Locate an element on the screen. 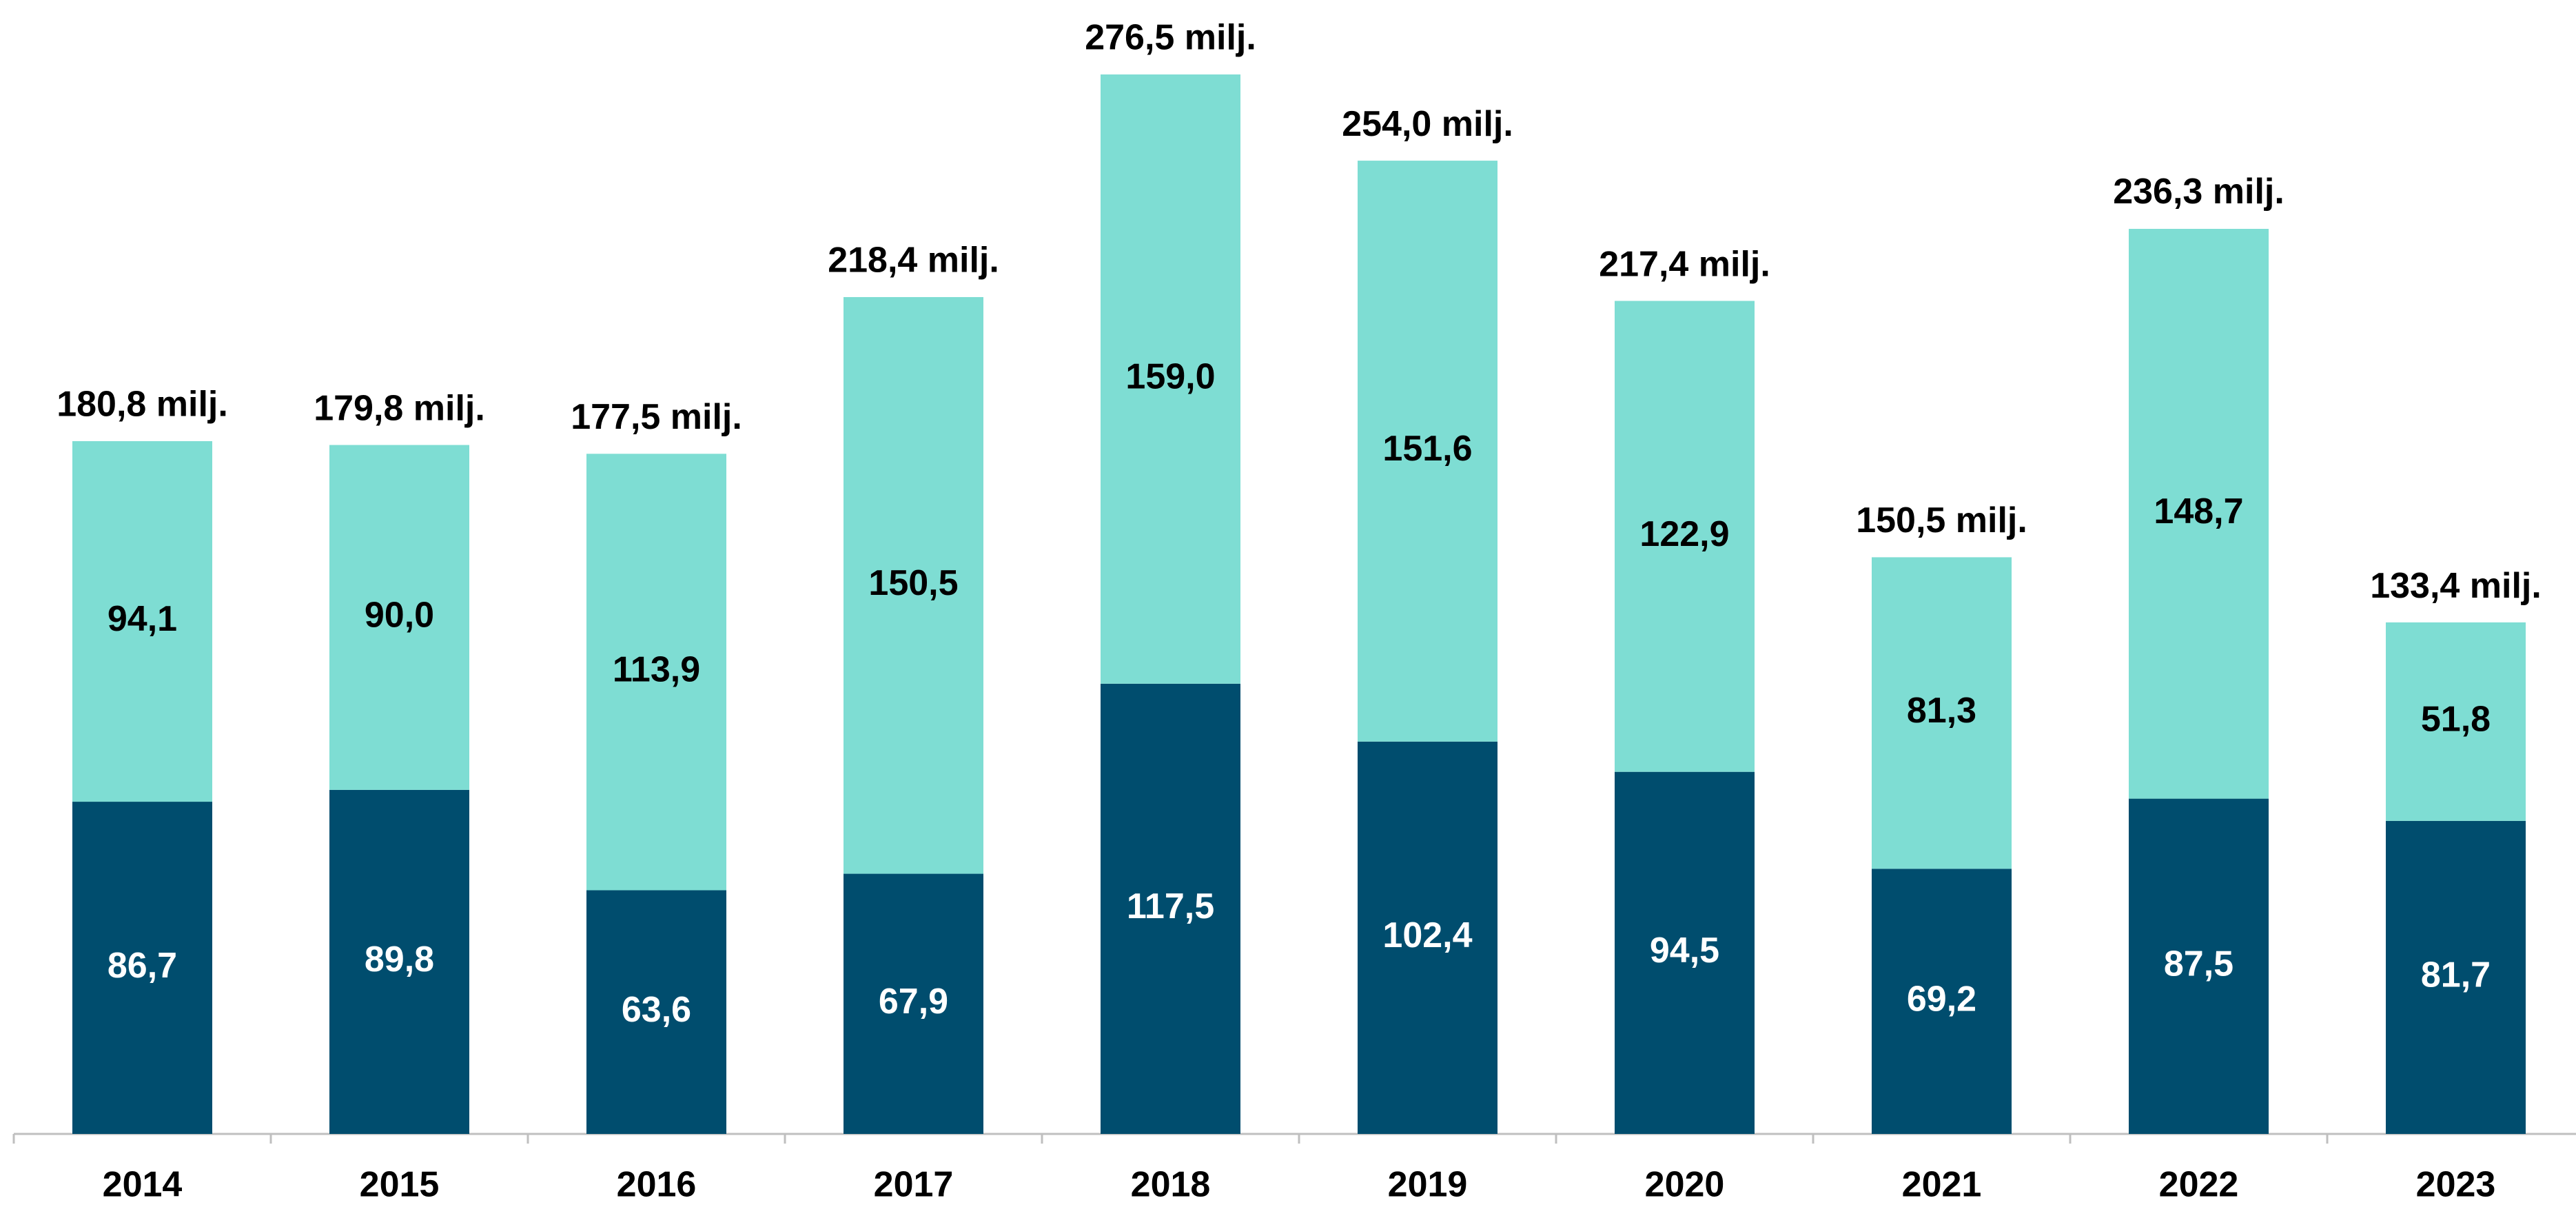  value-label: 51,8 is located at coordinates (2456, 720).